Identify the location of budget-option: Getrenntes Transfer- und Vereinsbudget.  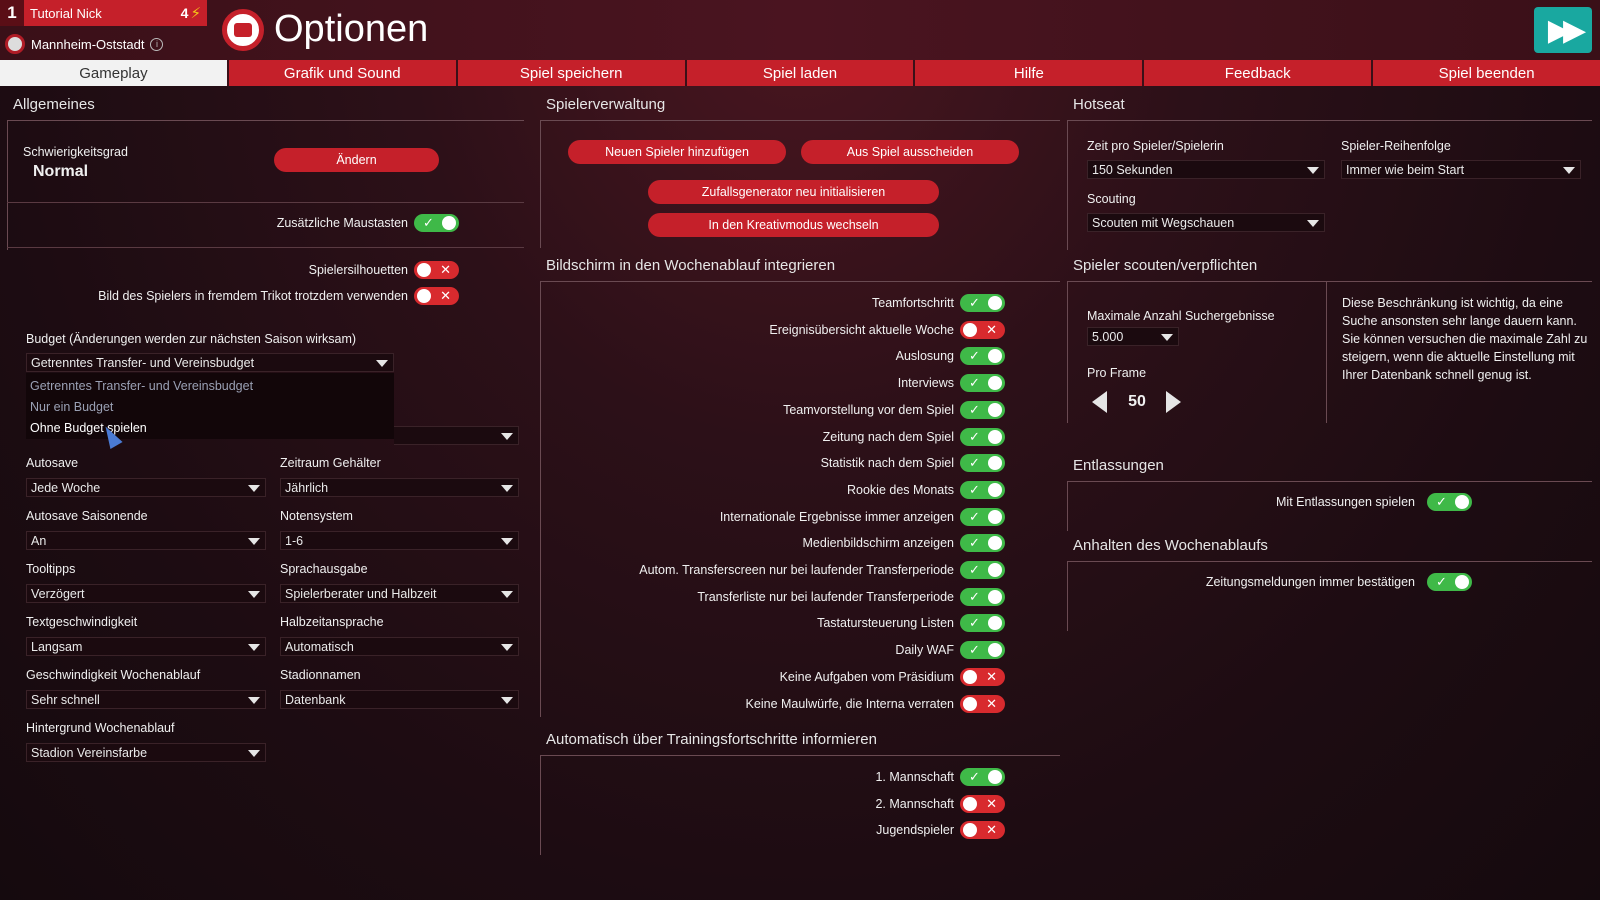
(142, 386).